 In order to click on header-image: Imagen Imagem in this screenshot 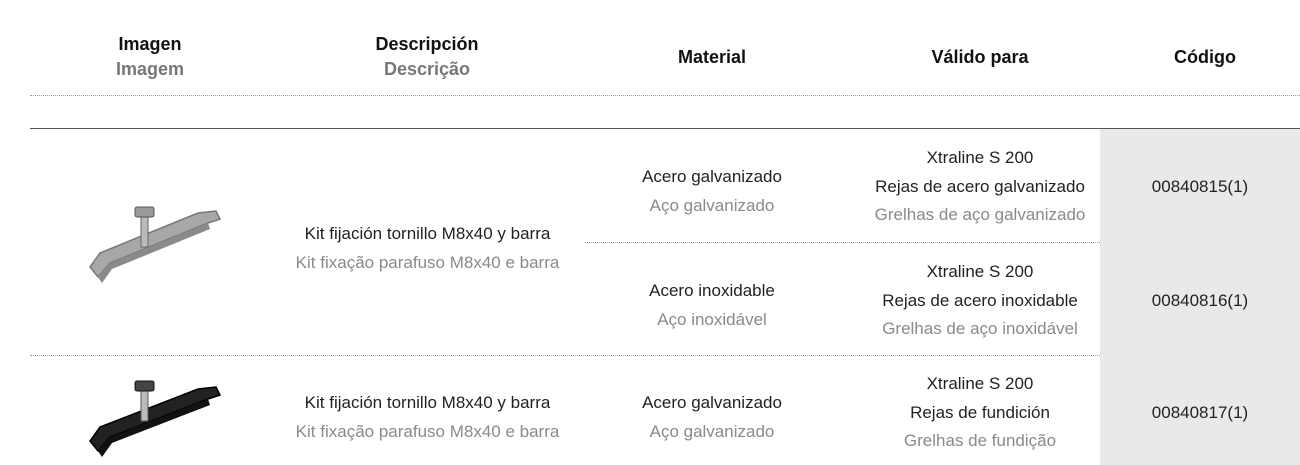, I will do `click(150, 57)`.